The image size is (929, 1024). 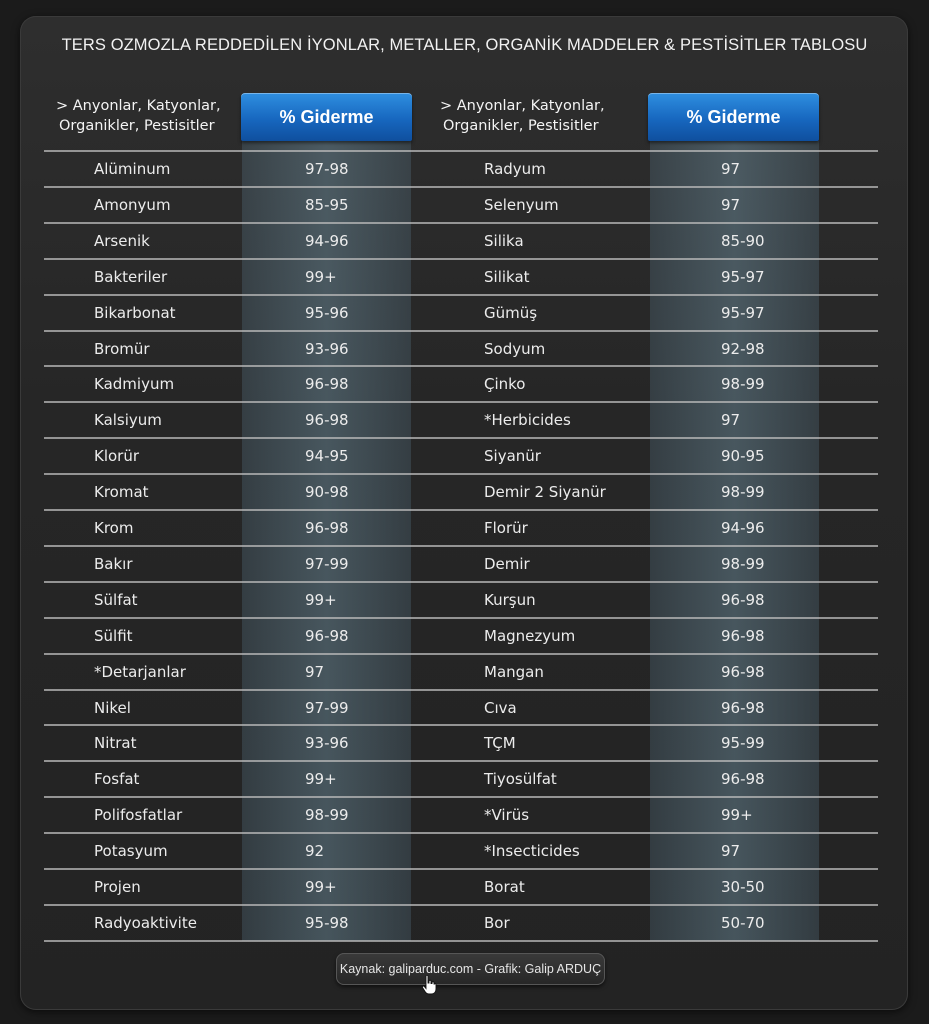 What do you see at coordinates (327, 456) in the screenshot?
I see `table-cell-removal-percent: 94-95` at bounding box center [327, 456].